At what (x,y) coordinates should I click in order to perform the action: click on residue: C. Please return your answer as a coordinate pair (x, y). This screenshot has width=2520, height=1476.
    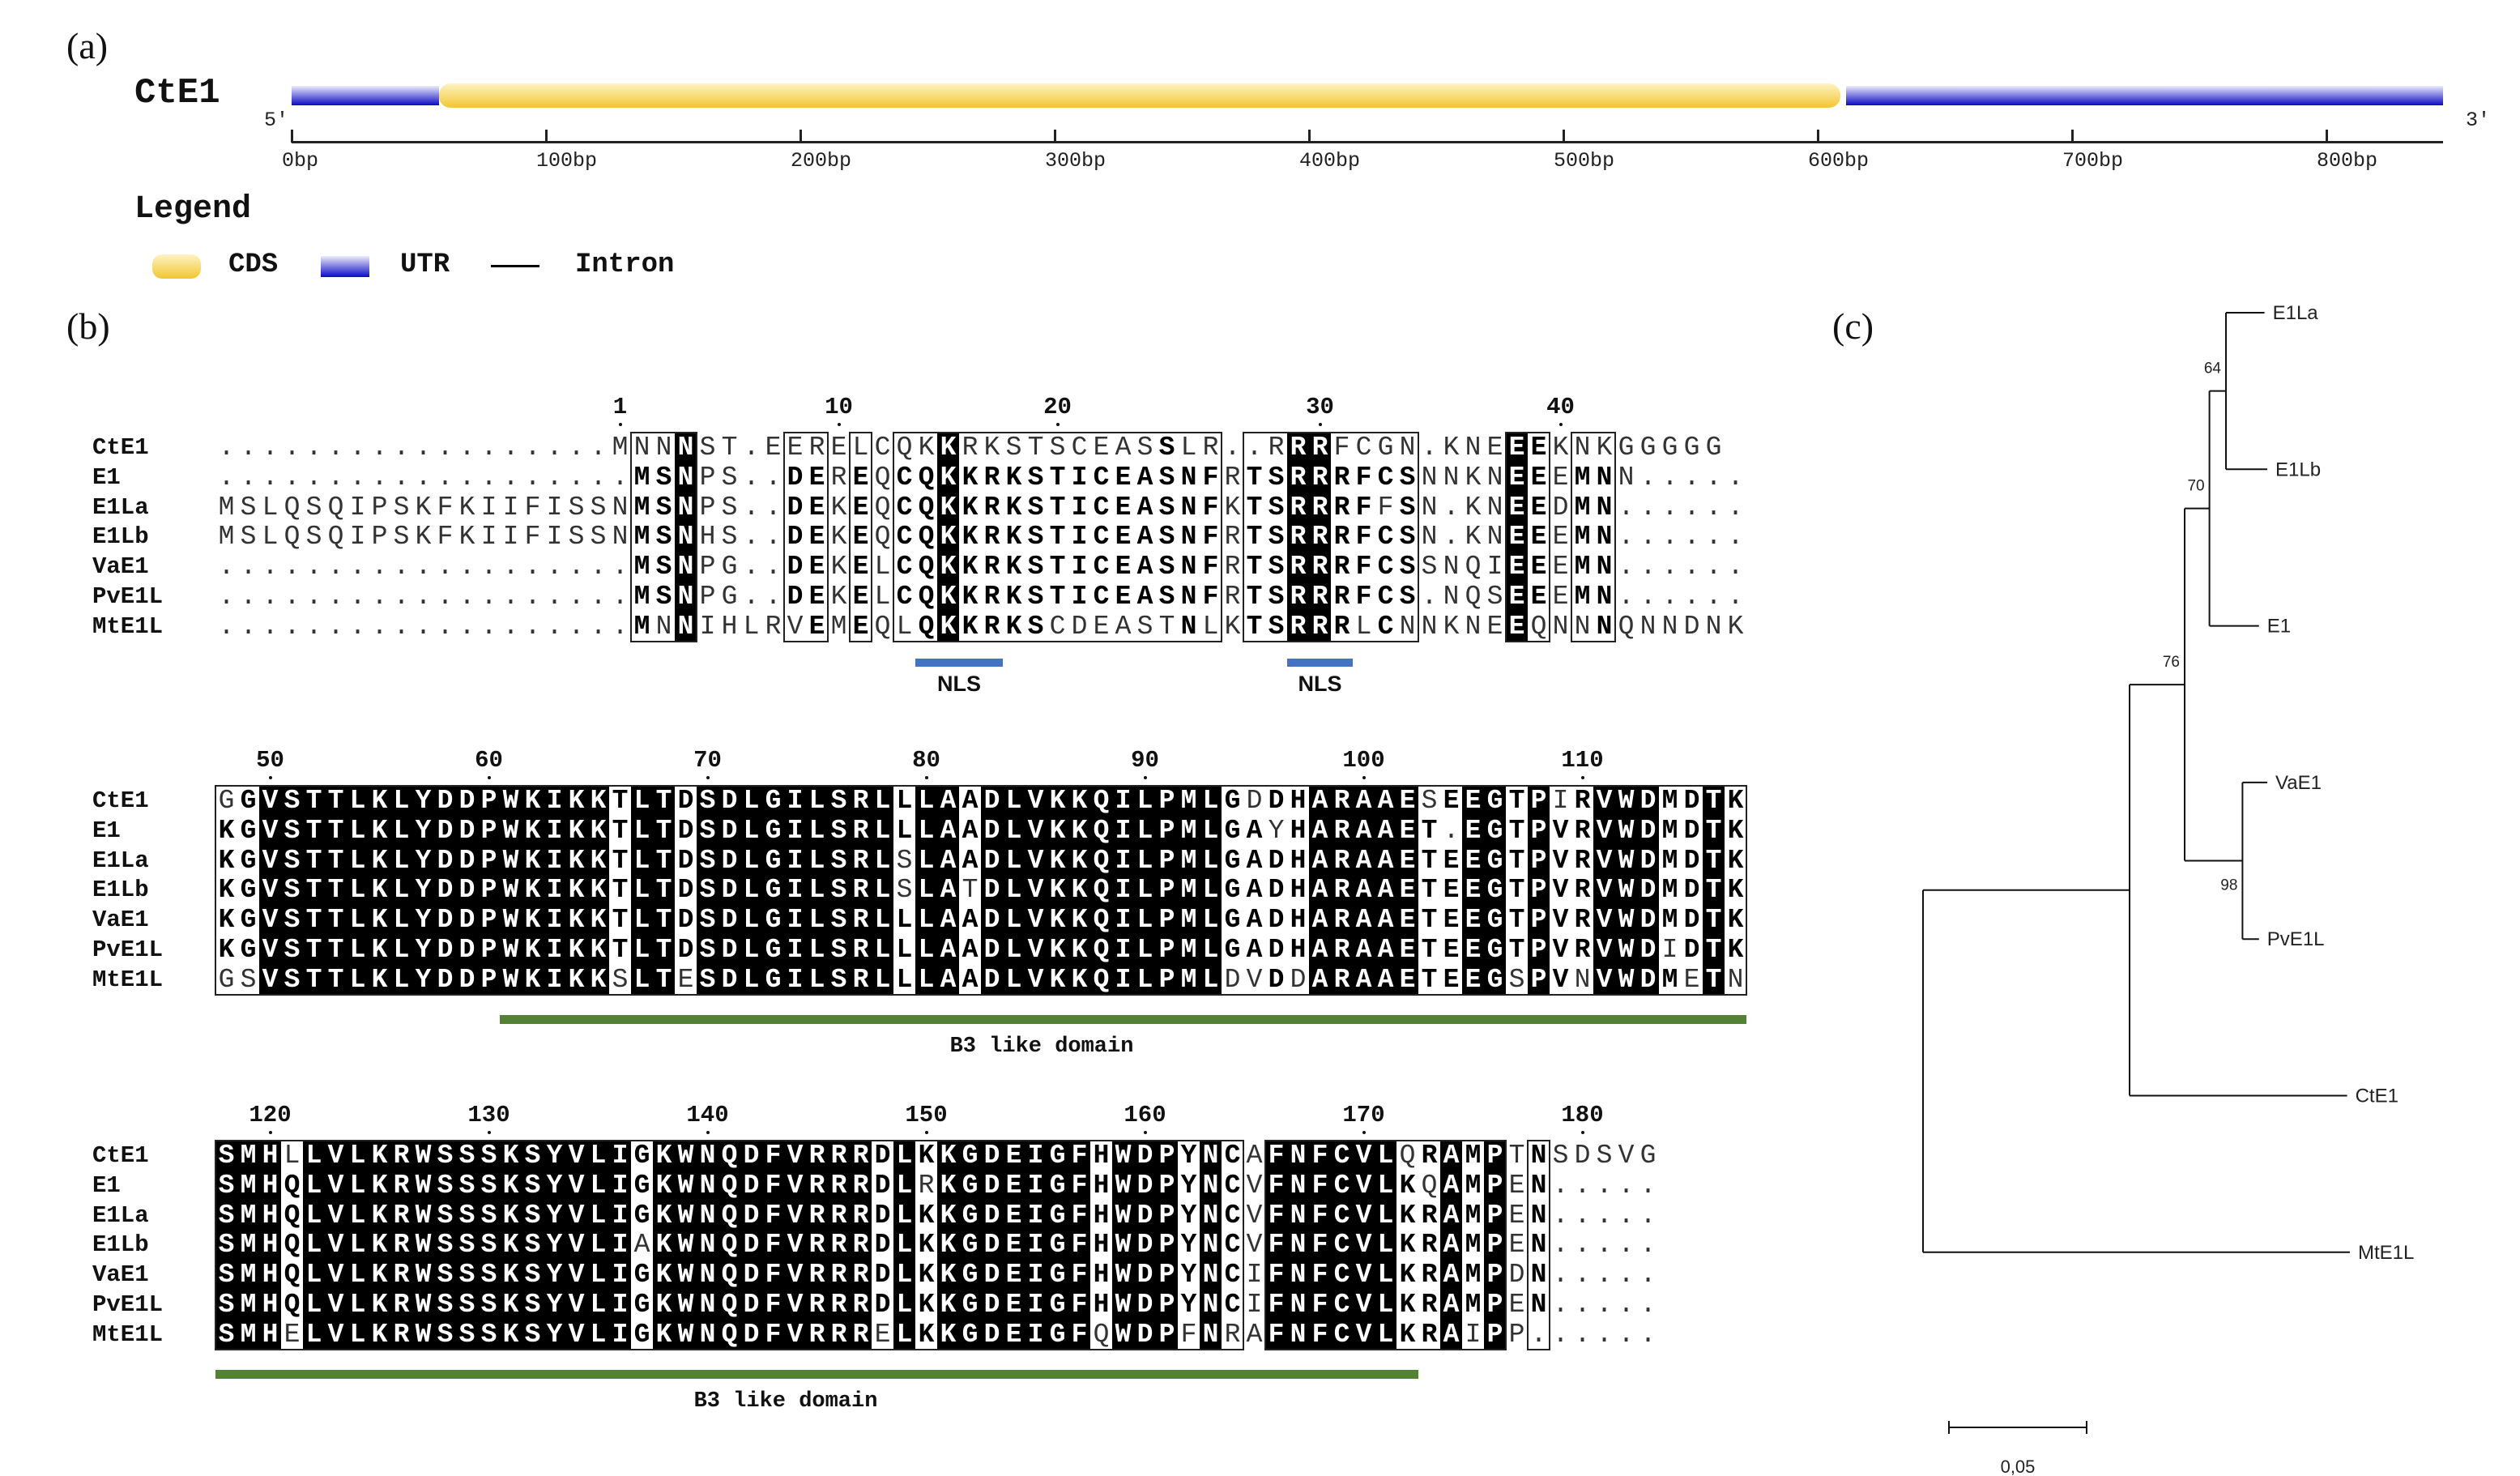
    Looking at the image, I should click on (904, 597).